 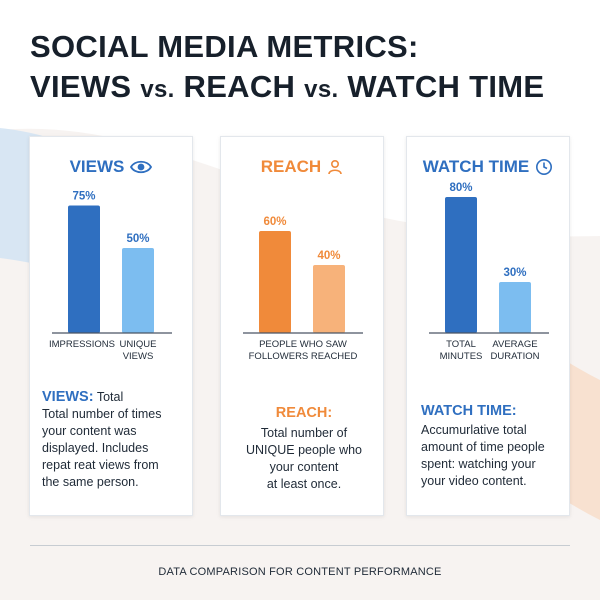 What do you see at coordinates (112, 273) in the screenshot?
I see `views-chart: 75% 50% IMPRESSIONS UNIQUE VIEWS` at bounding box center [112, 273].